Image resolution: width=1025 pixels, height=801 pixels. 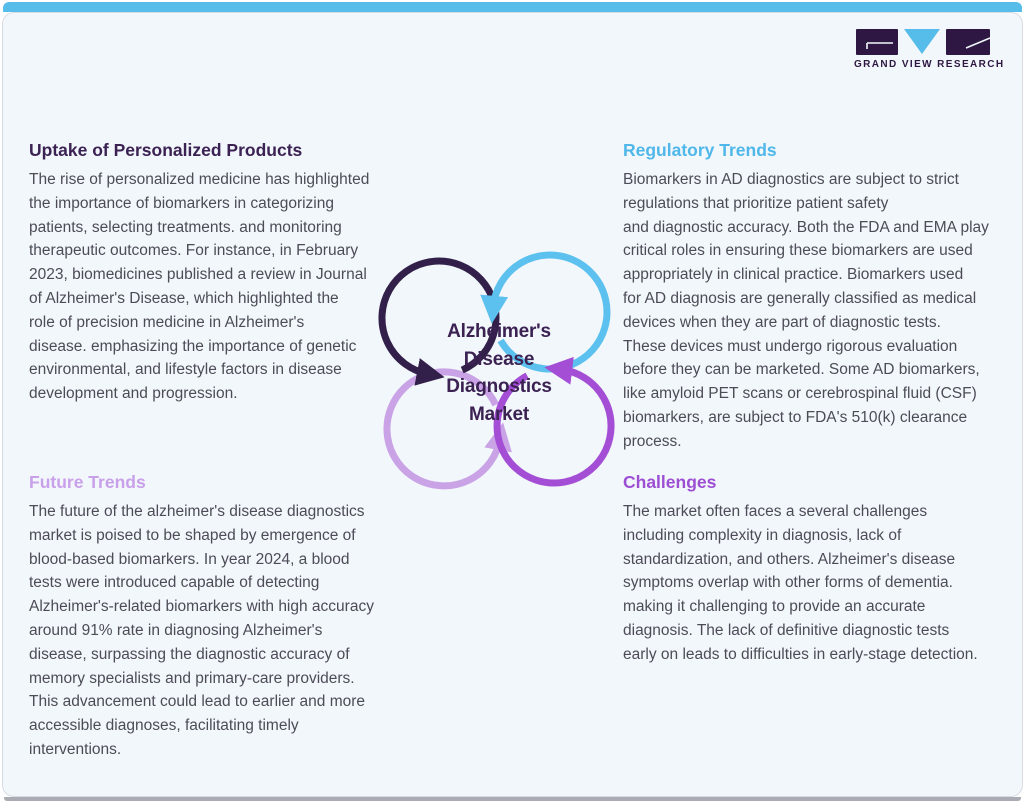 What do you see at coordinates (968, 42) in the screenshot?
I see `logo-mark-r-icon` at bounding box center [968, 42].